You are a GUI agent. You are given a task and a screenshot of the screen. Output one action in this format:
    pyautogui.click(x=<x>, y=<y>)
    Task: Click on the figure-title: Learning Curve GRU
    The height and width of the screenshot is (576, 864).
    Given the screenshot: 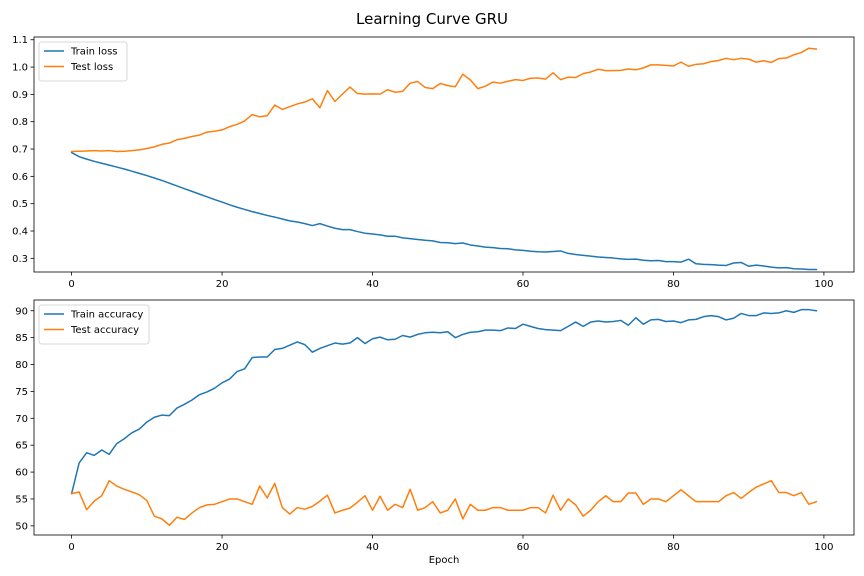 What is the action you would take?
    pyautogui.click(x=432, y=19)
    